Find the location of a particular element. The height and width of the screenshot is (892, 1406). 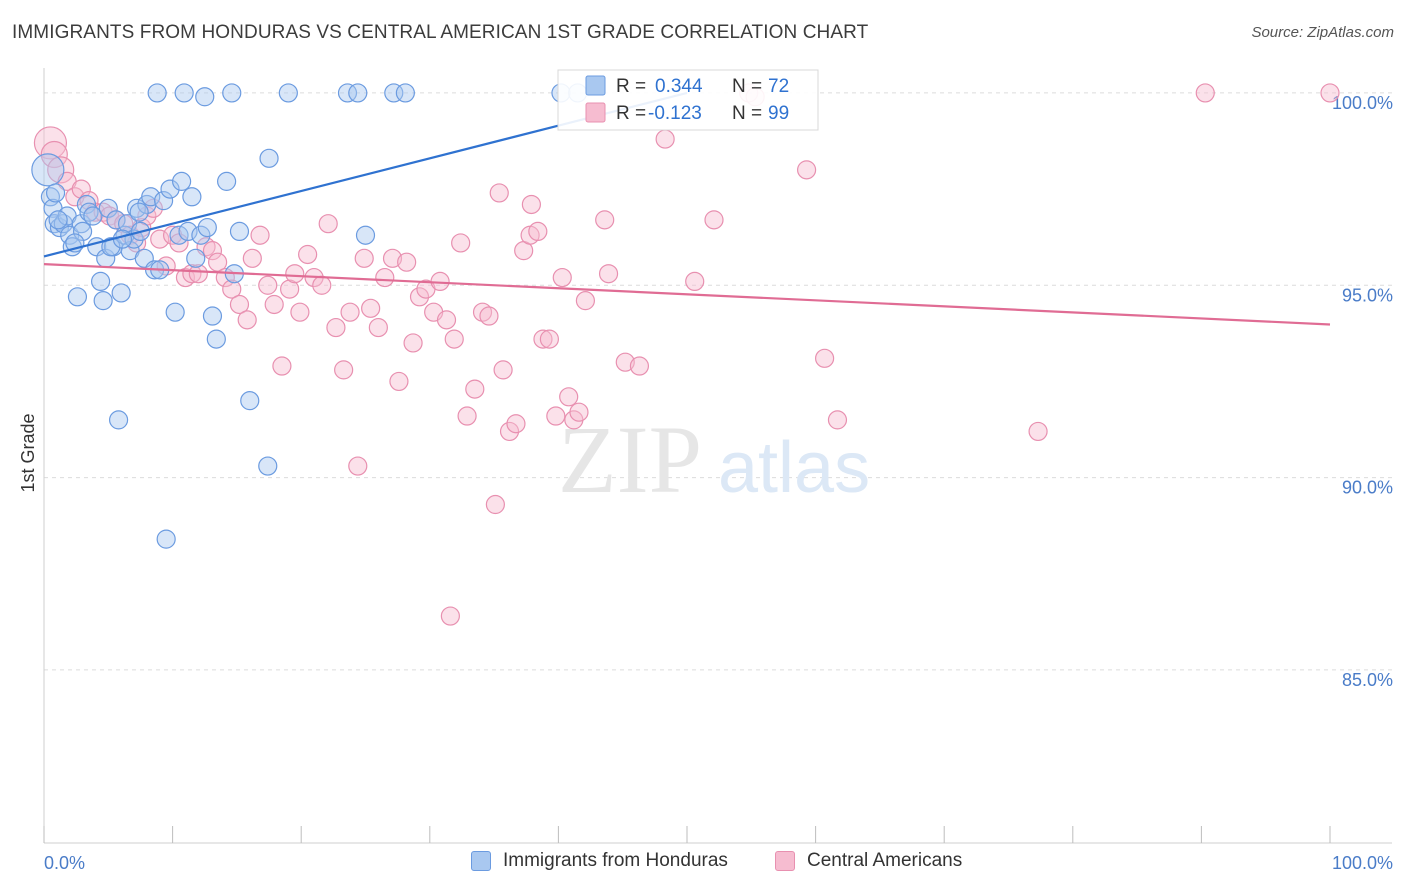

legend-r-value-blue: 0.344 is located at coordinates (679, 86).